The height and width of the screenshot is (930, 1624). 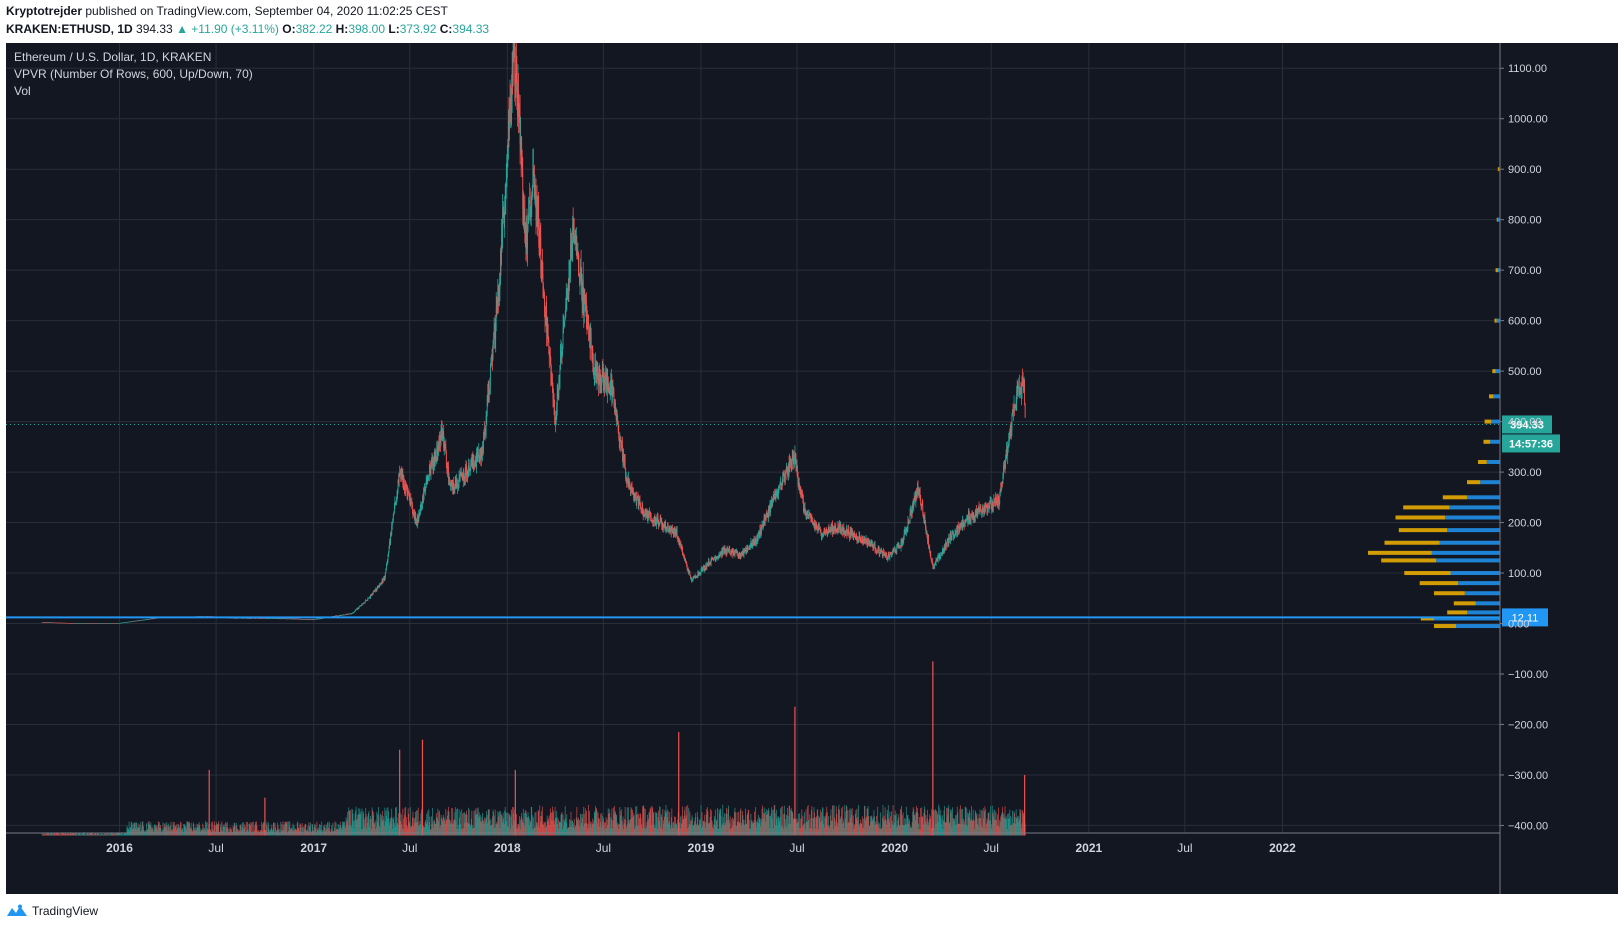 What do you see at coordinates (1439, 583) in the screenshot?
I see `vpvr-down-bar` at bounding box center [1439, 583].